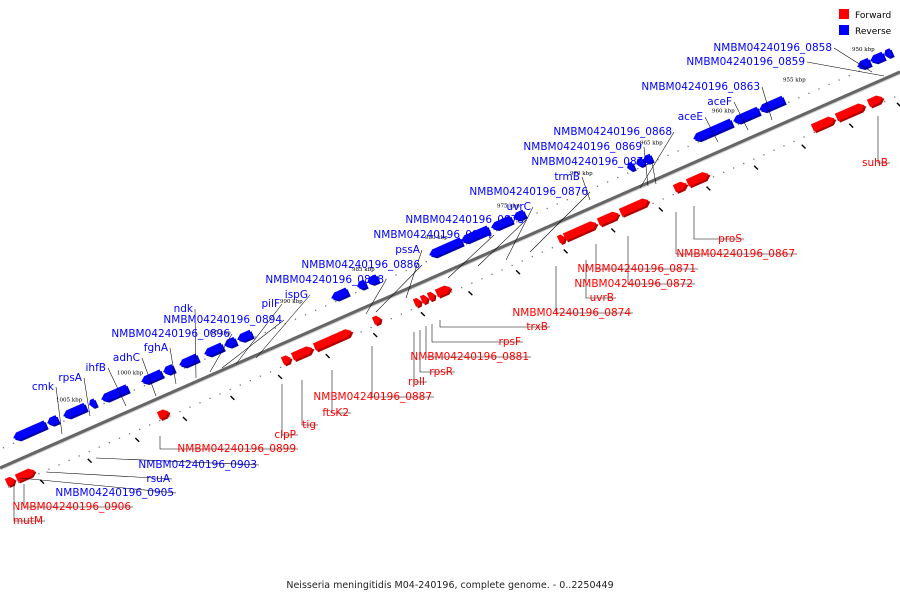 Image resolution: width=900 pixels, height=600 pixels. I want to click on legend-forward-label: Forward, so click(873, 16).